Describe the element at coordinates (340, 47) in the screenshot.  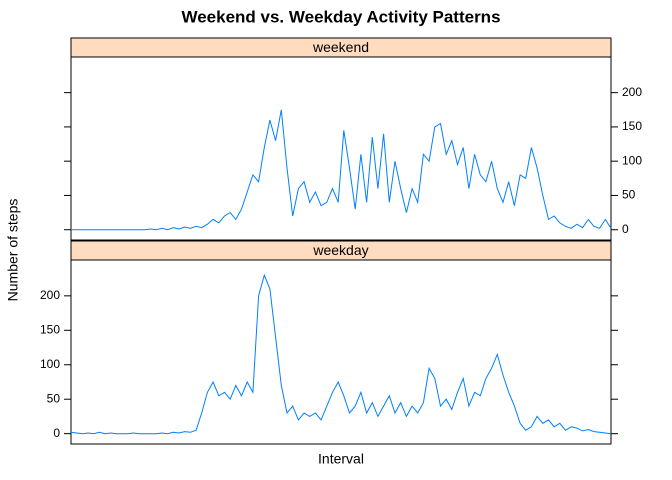
I see `strip-label: weekend` at that location.